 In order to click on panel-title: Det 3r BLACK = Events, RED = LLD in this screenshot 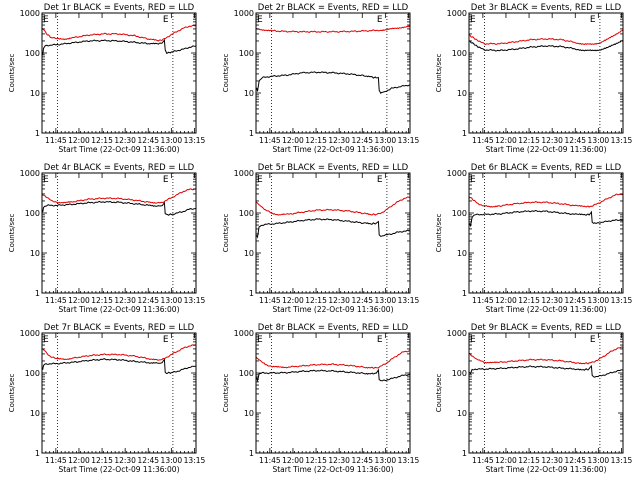, I will do `click(546, 8)`.